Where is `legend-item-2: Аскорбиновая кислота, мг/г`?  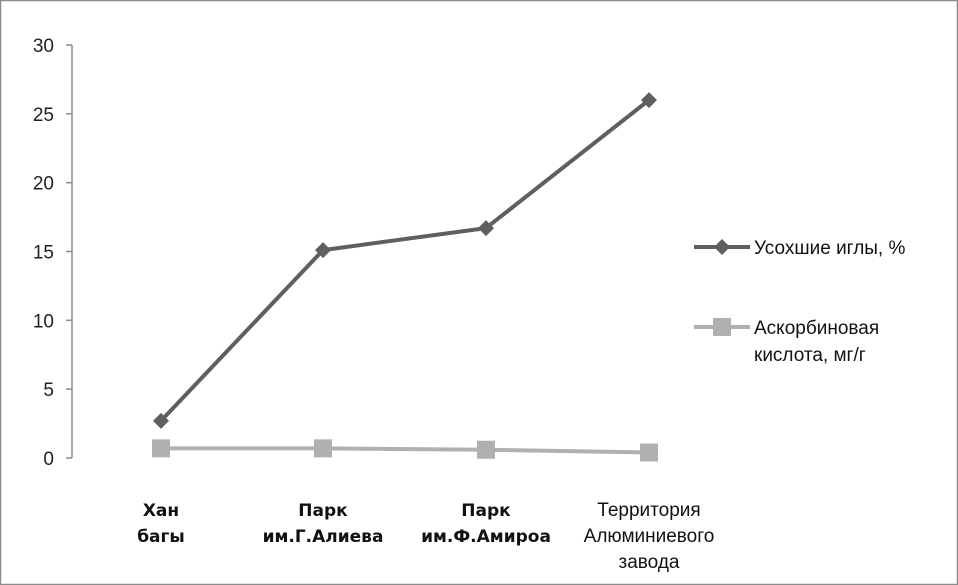
legend-item-2: Аскорбиновая кислота, мг/г is located at coordinates (786, 342).